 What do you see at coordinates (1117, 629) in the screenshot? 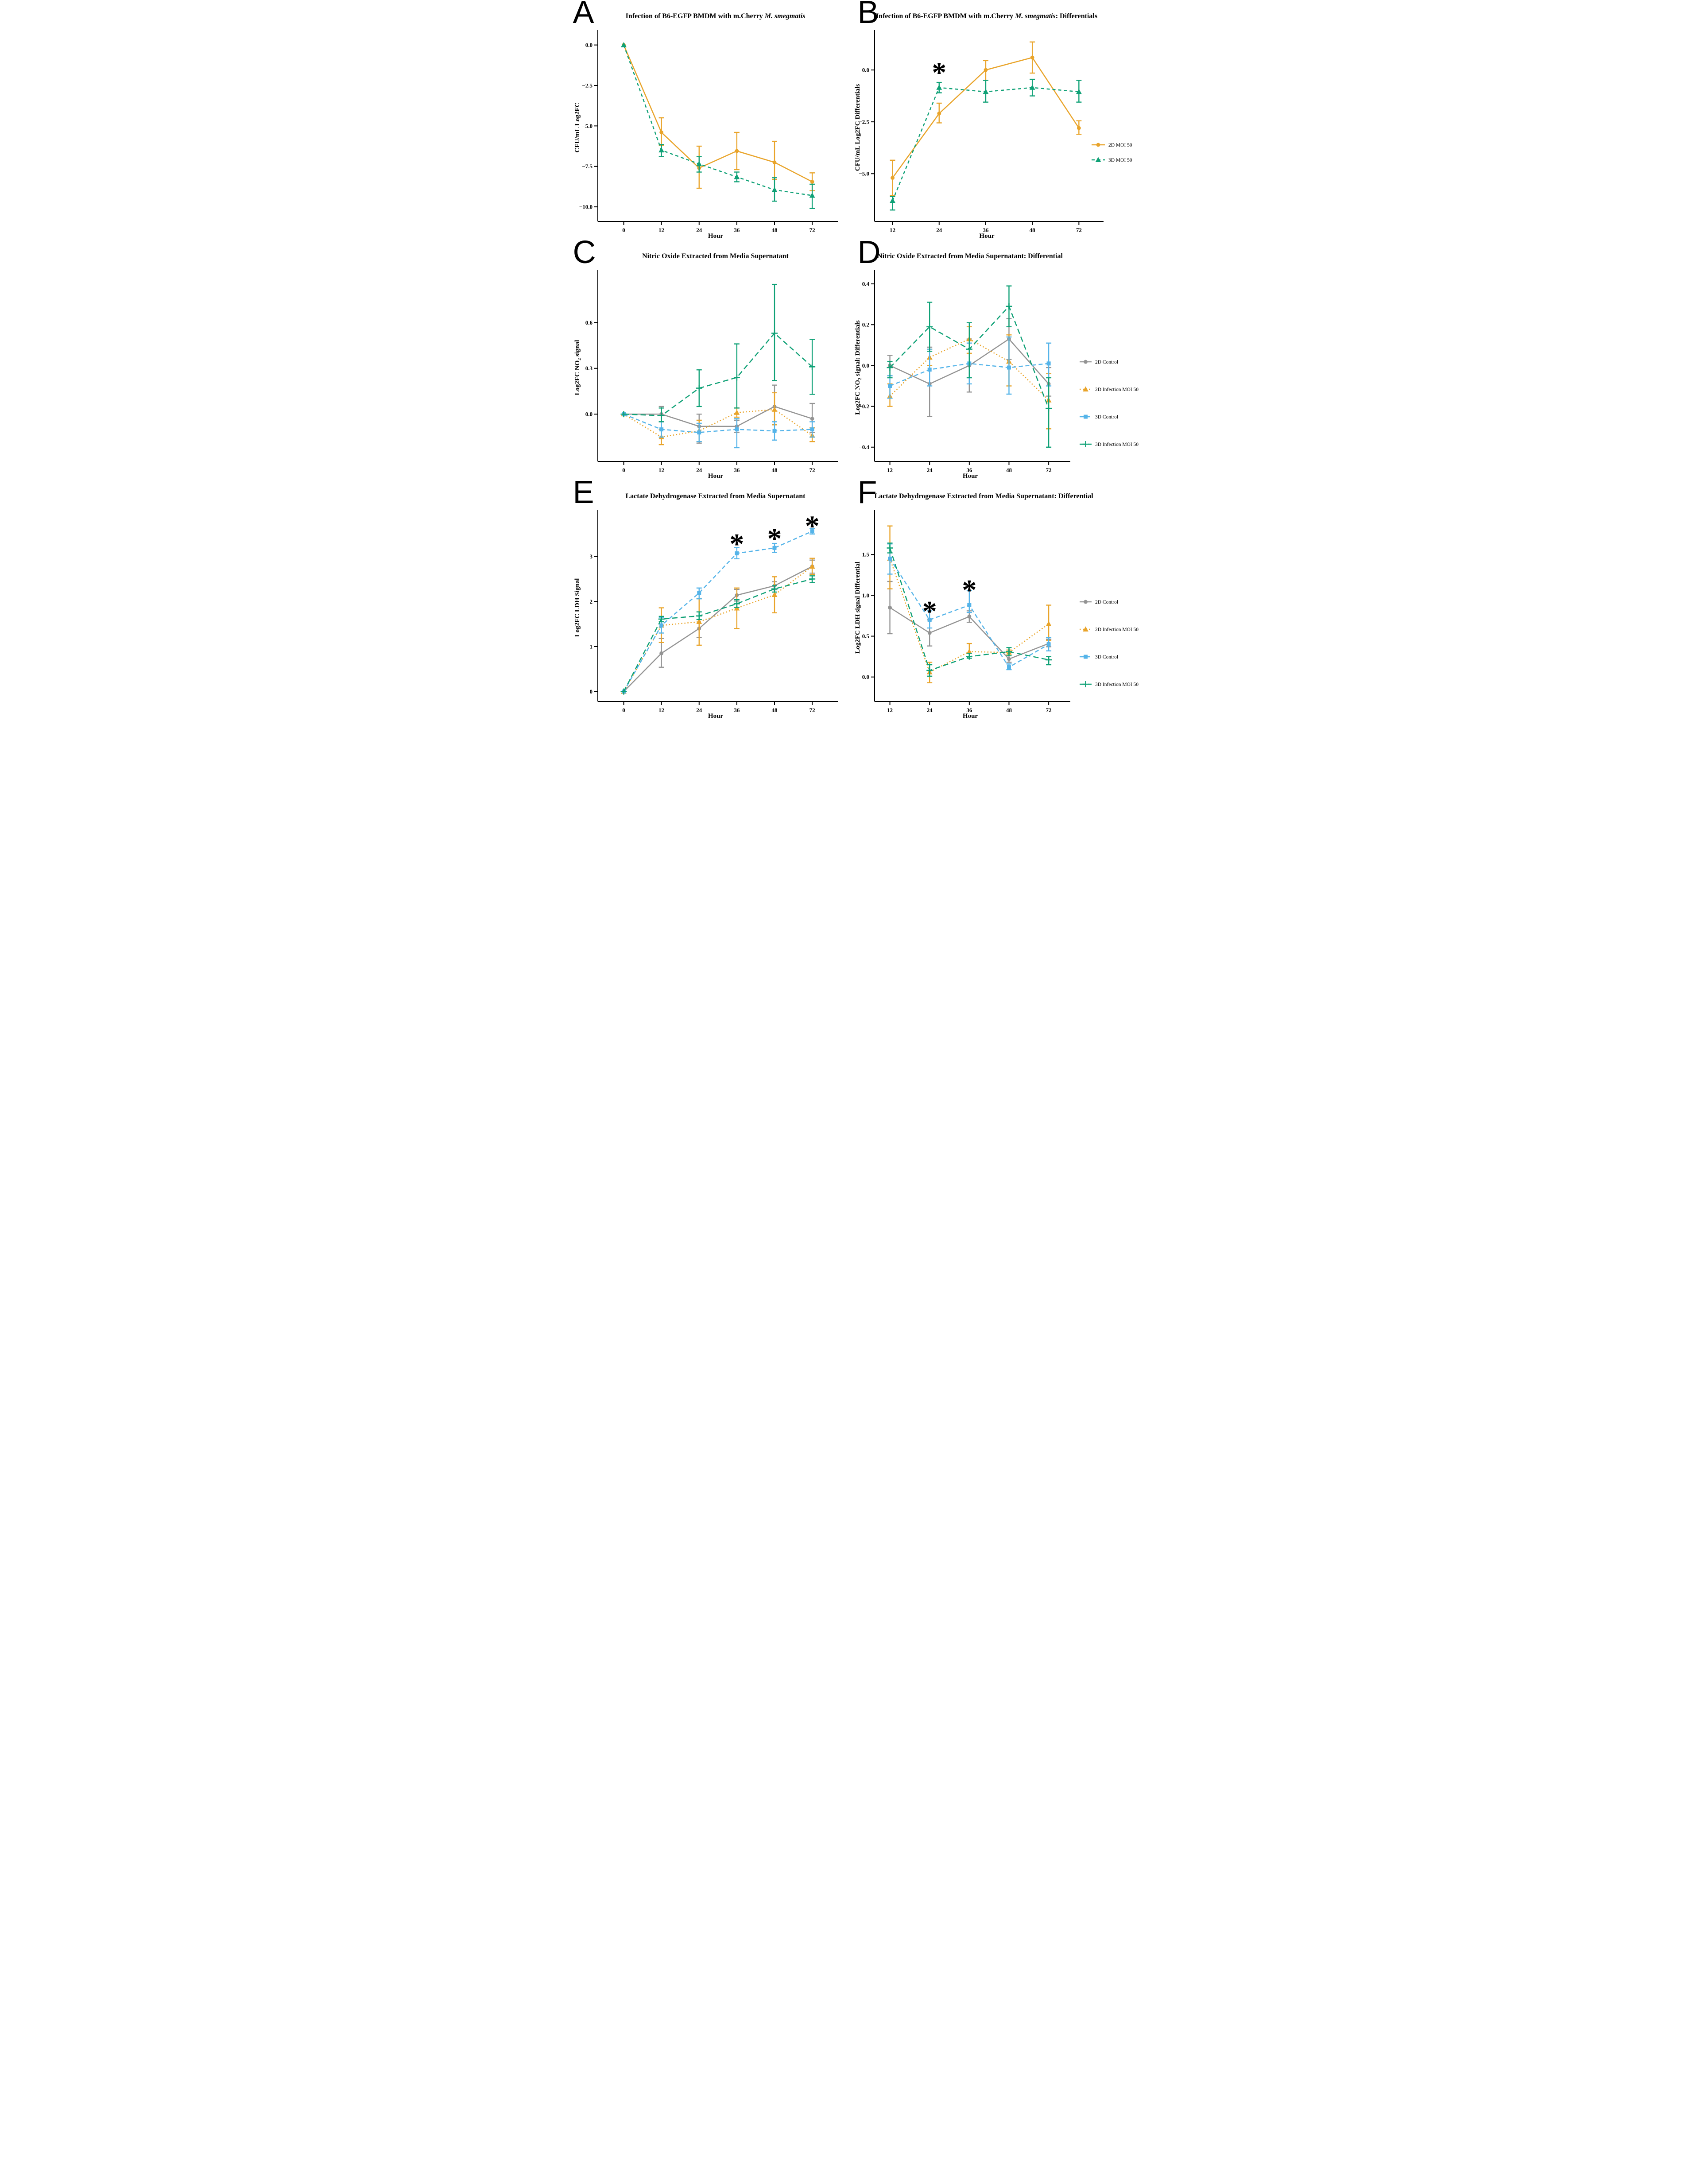
I see `legend-label: 2D Infection MOI 50` at bounding box center [1117, 629].